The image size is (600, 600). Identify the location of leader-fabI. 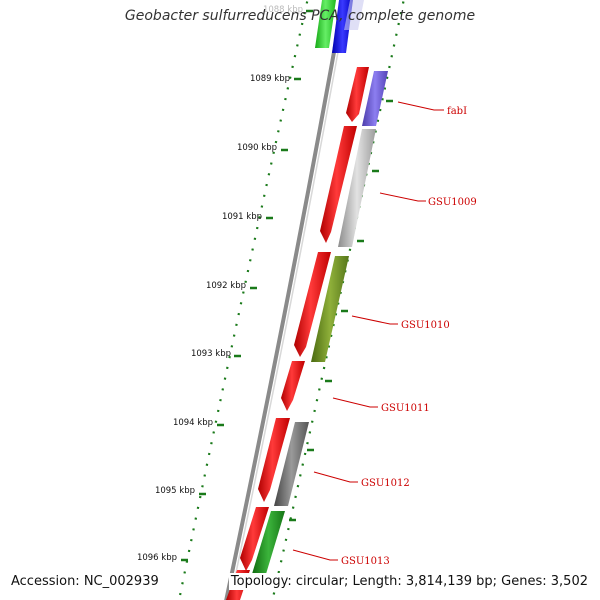
(420, 106).